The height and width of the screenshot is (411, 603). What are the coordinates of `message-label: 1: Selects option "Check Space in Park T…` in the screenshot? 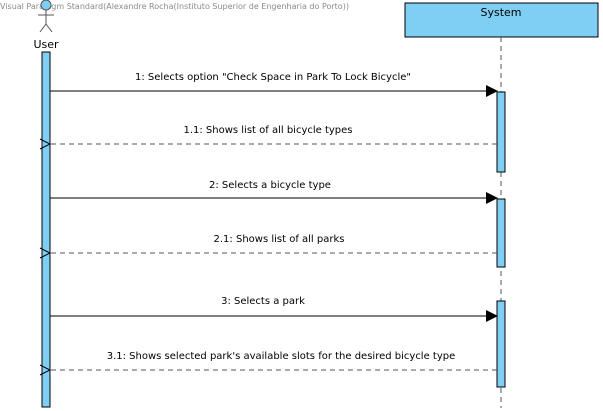 It's located at (273, 77).